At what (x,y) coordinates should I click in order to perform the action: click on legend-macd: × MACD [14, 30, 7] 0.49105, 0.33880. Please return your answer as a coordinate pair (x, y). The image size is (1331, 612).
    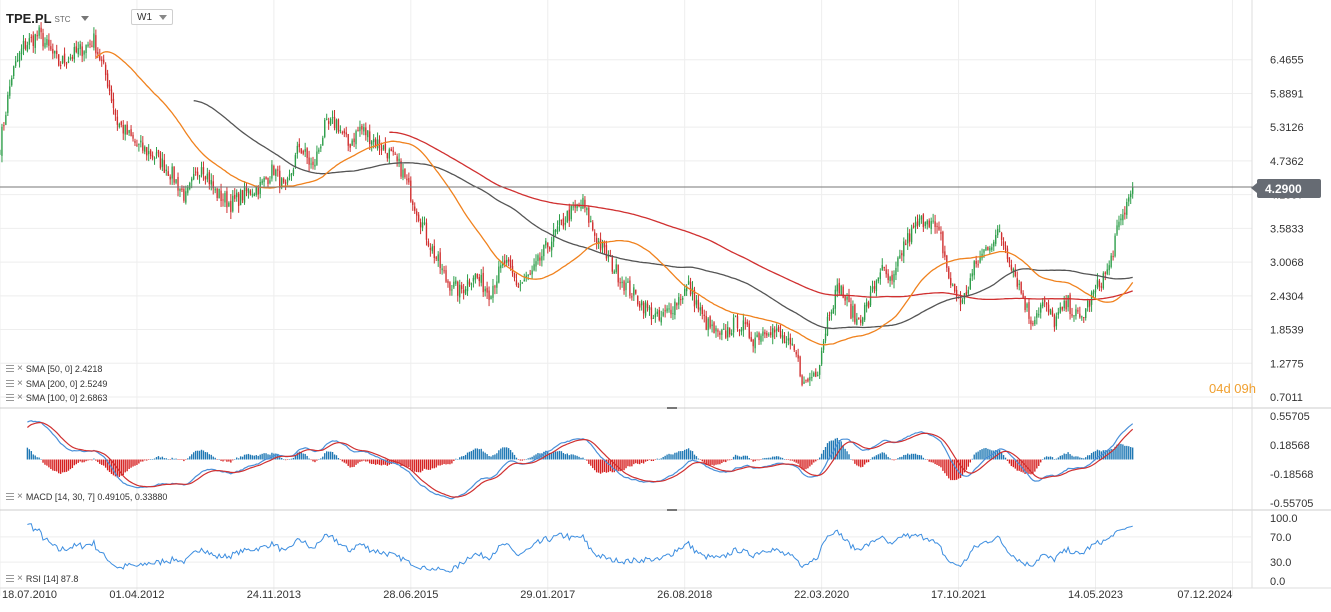
    Looking at the image, I should click on (86, 496).